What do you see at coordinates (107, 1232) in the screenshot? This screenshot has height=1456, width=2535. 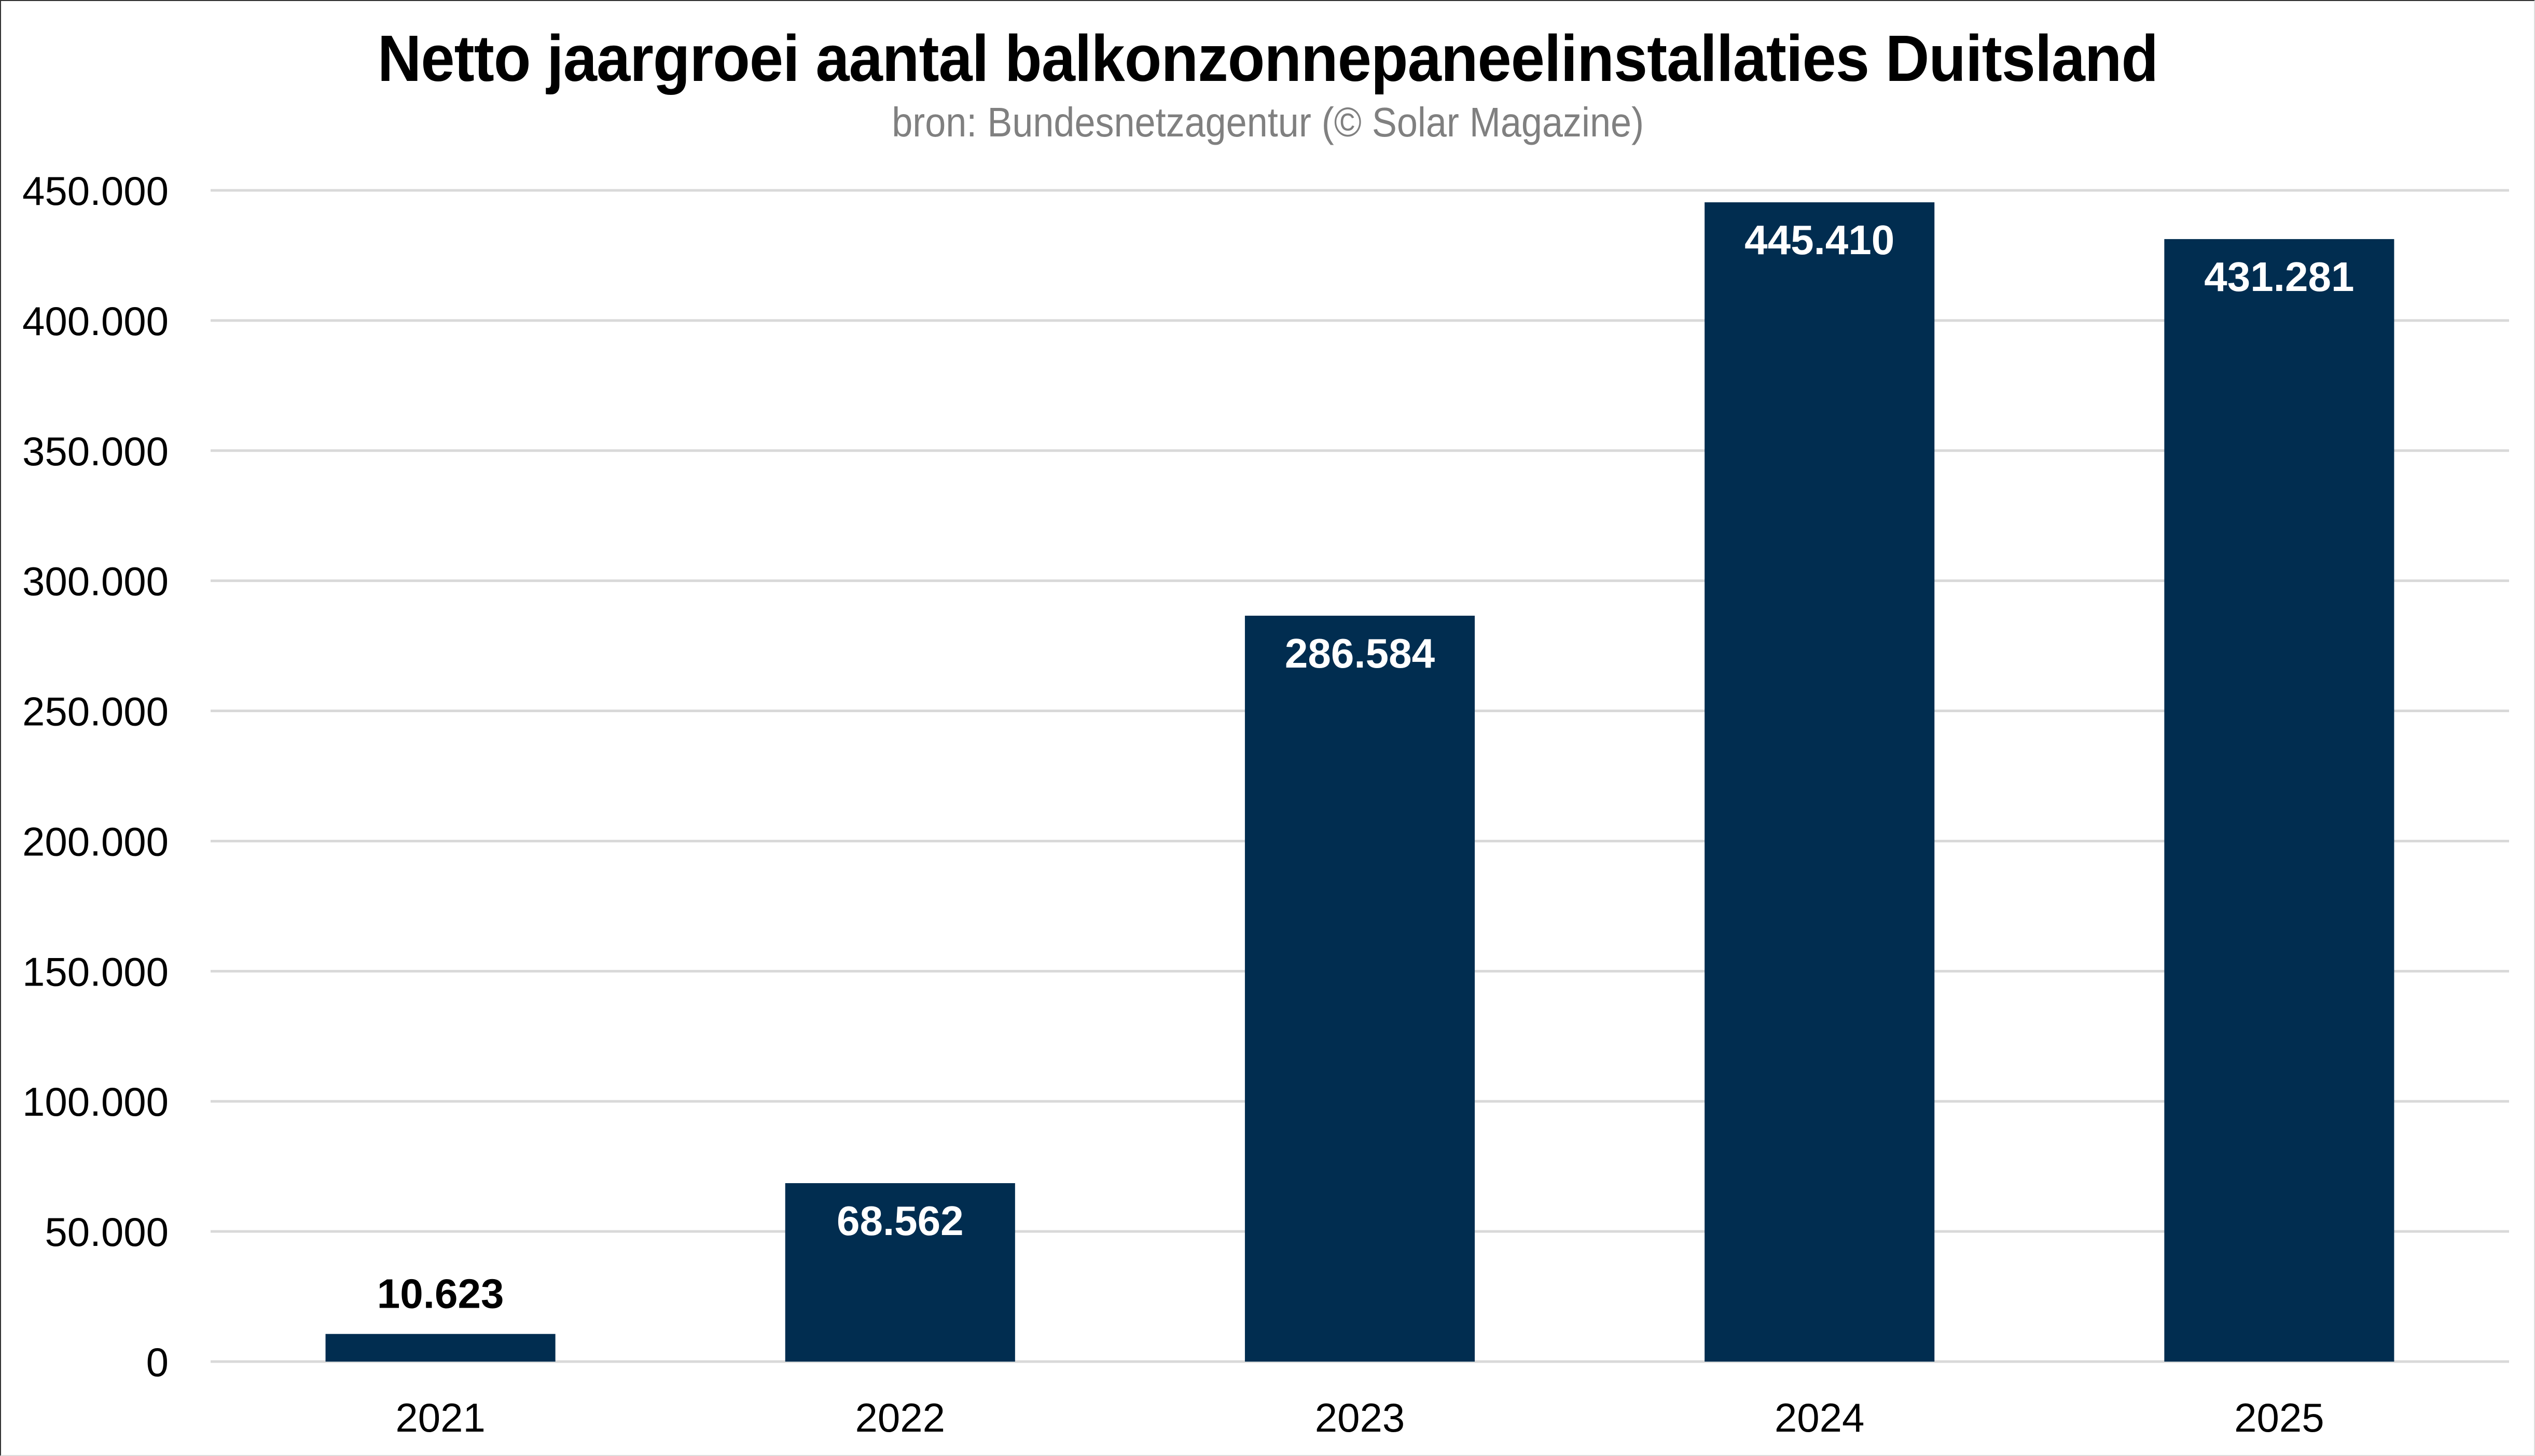 I see `y-tick-label: 50.000` at bounding box center [107, 1232].